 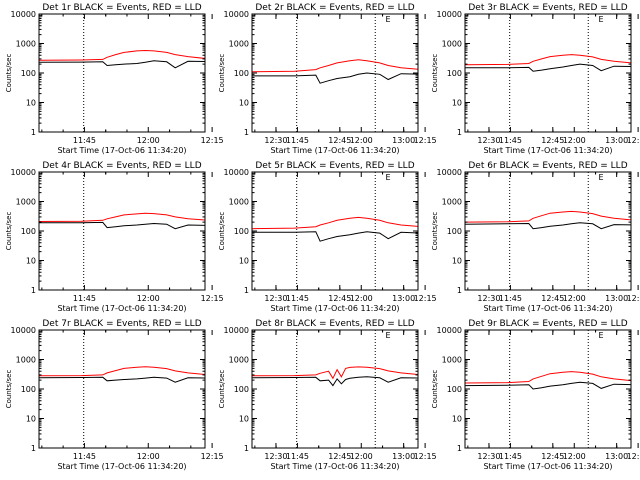 I want to click on panel-title: Det 7r BLACK = Events, RED = LLD, so click(x=121, y=324).